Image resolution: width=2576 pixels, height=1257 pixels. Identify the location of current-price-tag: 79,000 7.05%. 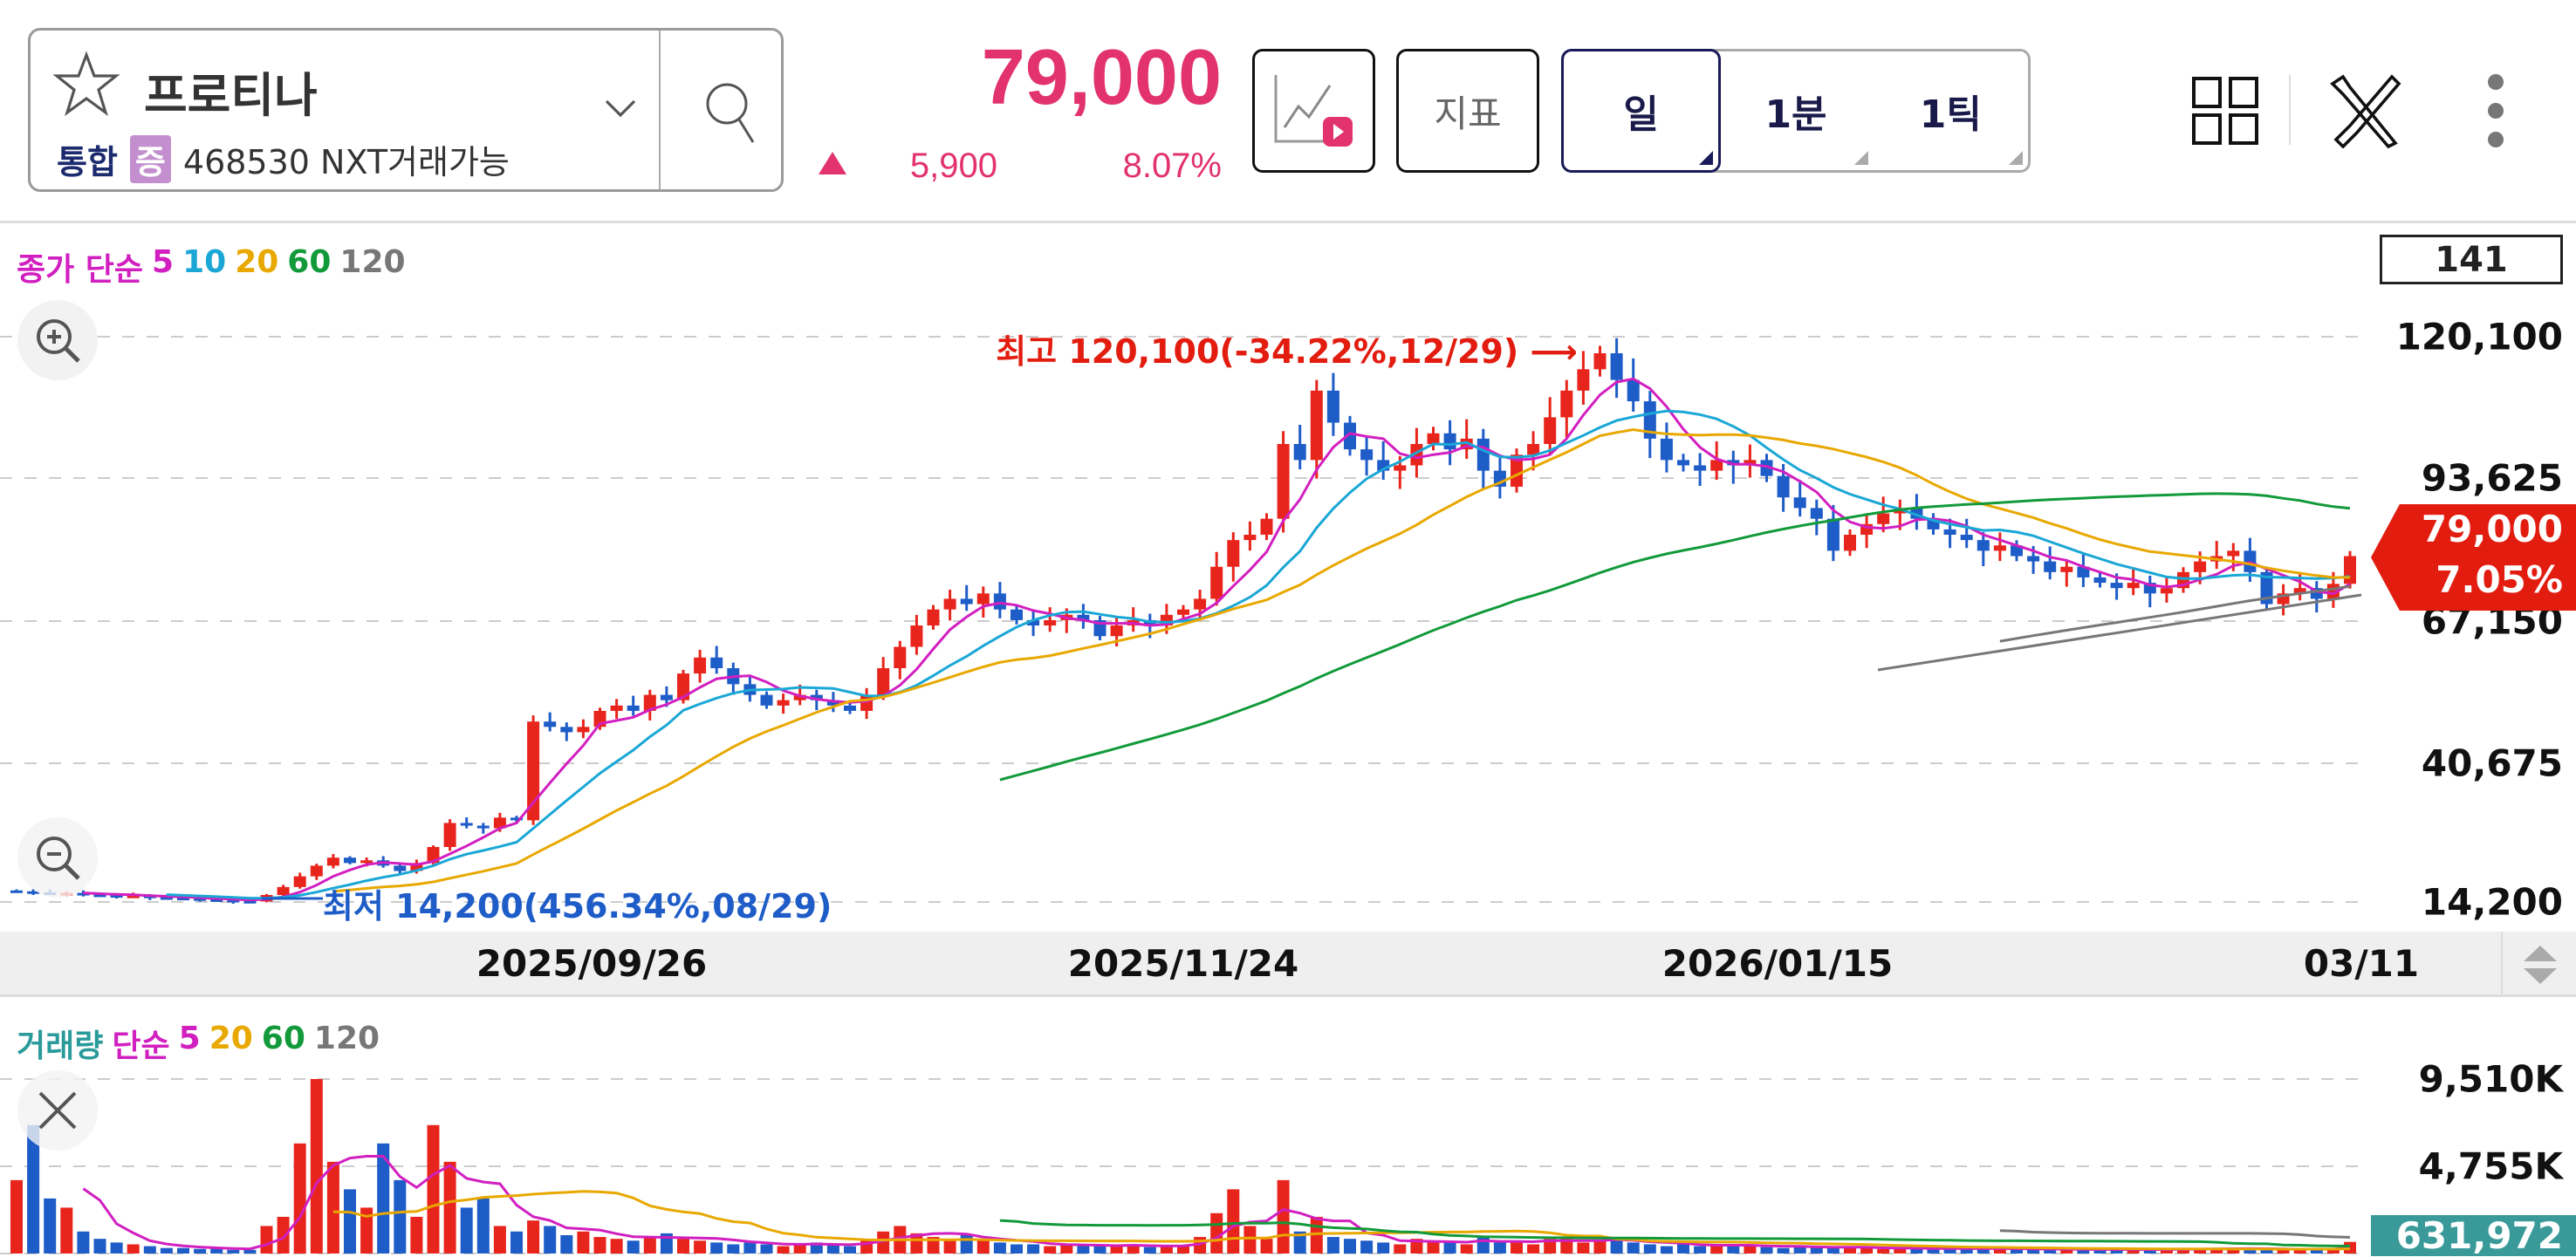
(2474, 557).